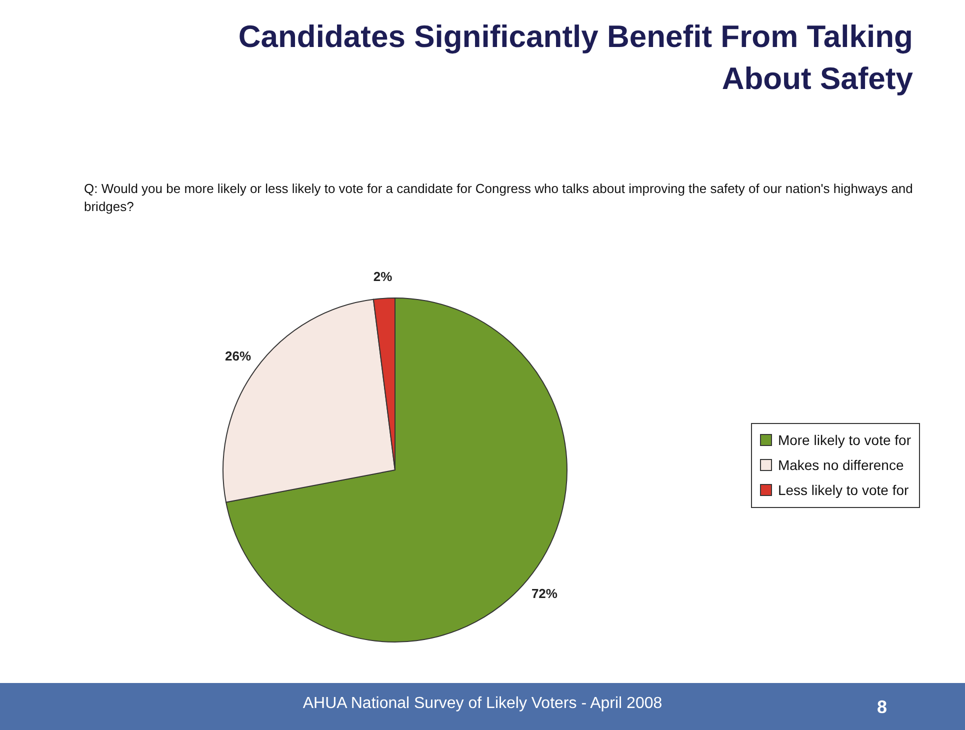 This screenshot has width=965, height=730. Describe the element at coordinates (881, 707) in the screenshot. I see `text: 8` at that location.